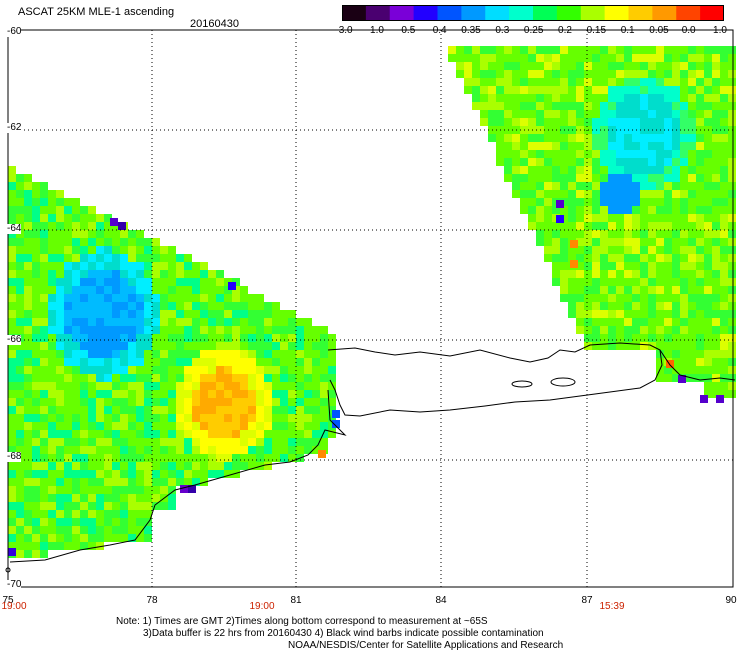  Describe the element at coordinates (402, 13) in the screenshot. I see `colorbar-segment` at that location.